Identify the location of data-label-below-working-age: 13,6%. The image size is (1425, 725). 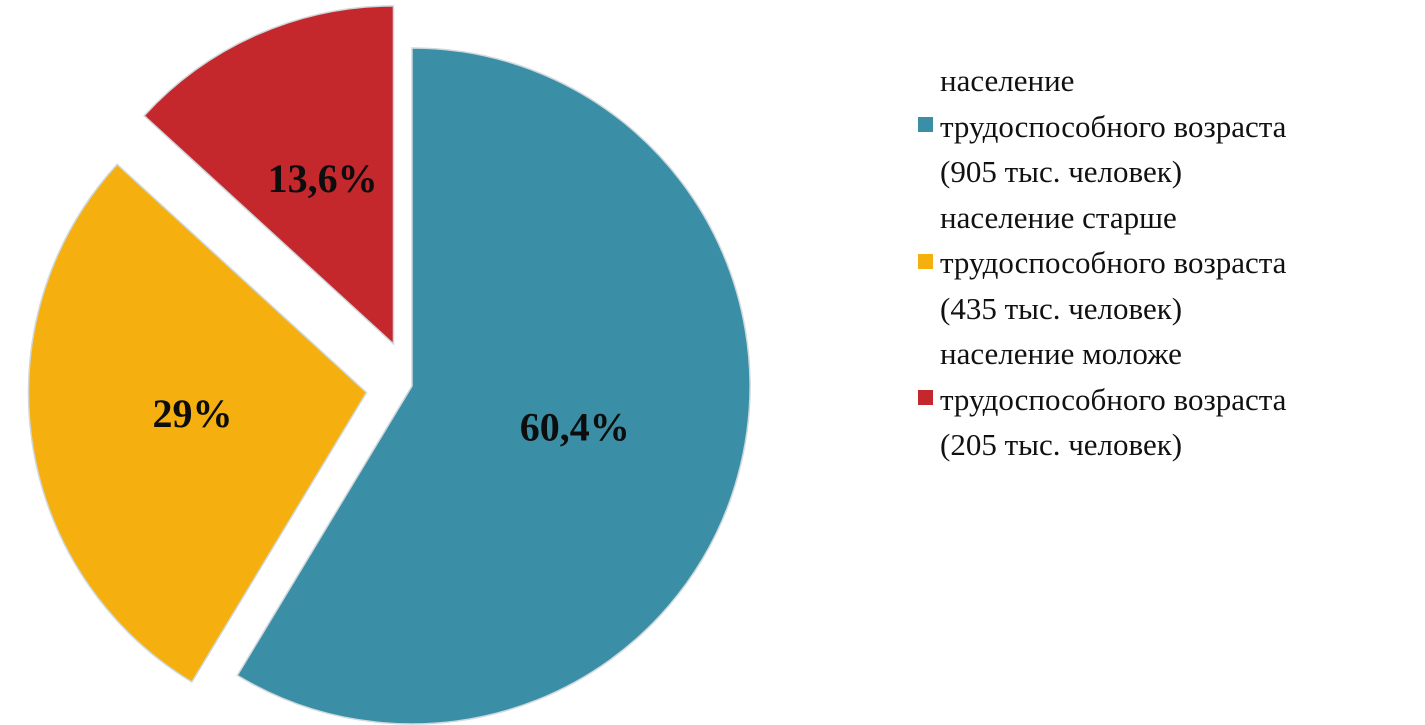
(323, 178).